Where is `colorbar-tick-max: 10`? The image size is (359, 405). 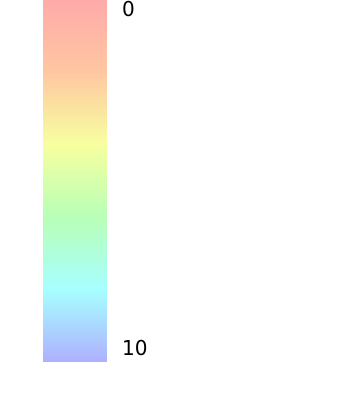
colorbar-tick-max: 10 is located at coordinates (135, 348).